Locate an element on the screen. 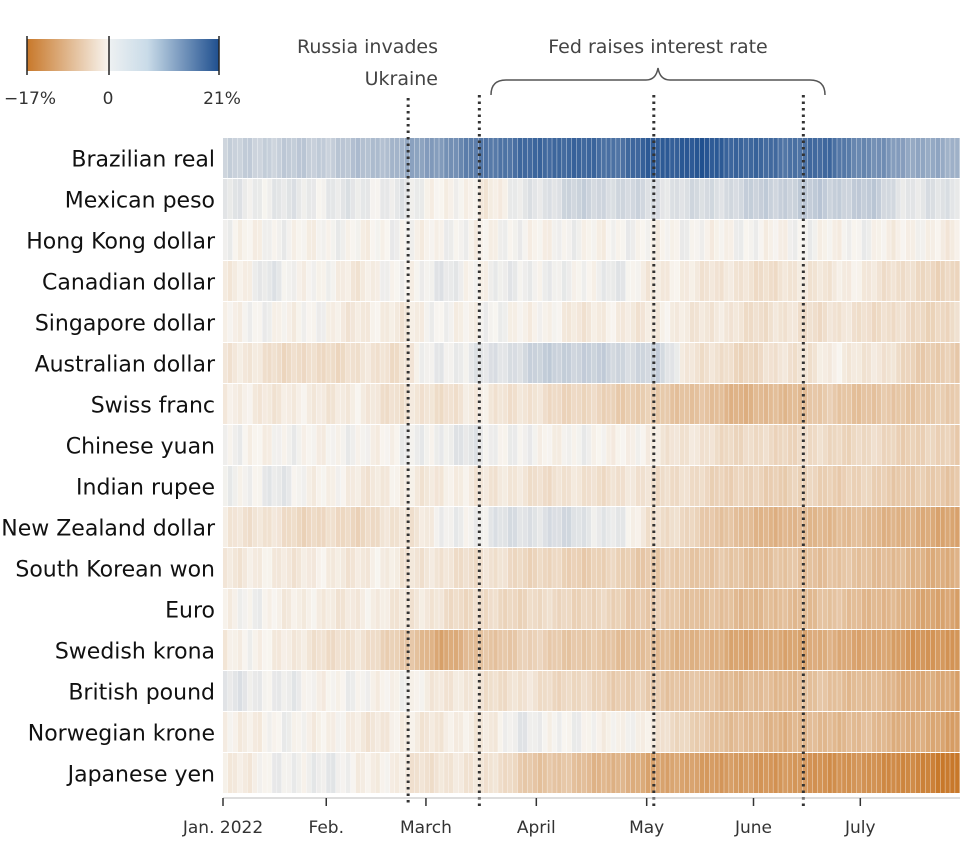  color-legend: −17% 0 21% is located at coordinates (122, 72).